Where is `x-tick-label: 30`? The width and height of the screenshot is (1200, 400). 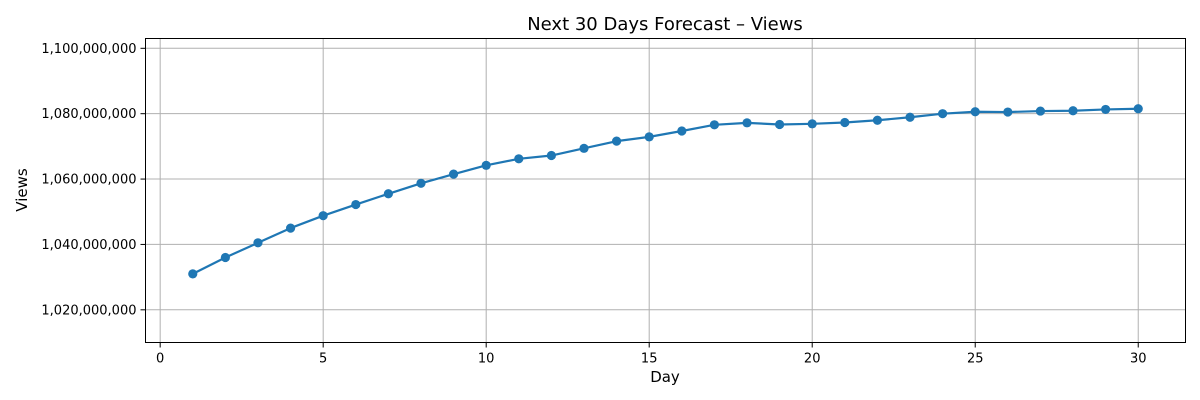 x-tick-label: 30 is located at coordinates (1138, 359).